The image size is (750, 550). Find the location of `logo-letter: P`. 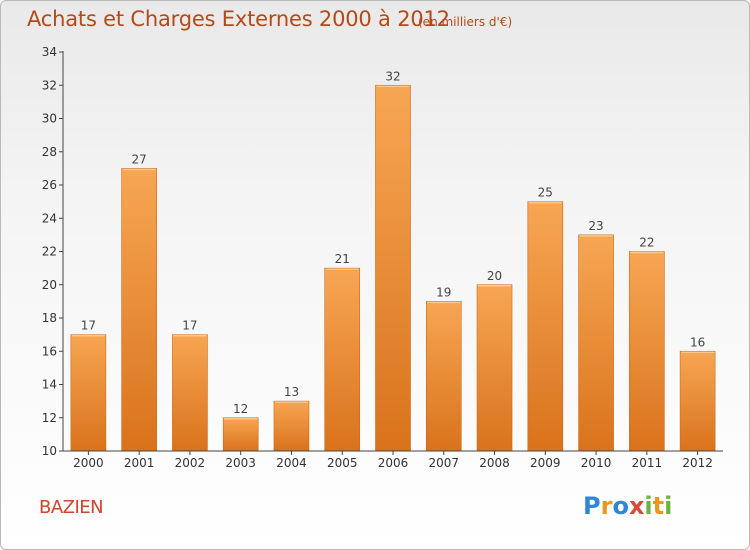

logo-letter: P is located at coordinates (592, 506).